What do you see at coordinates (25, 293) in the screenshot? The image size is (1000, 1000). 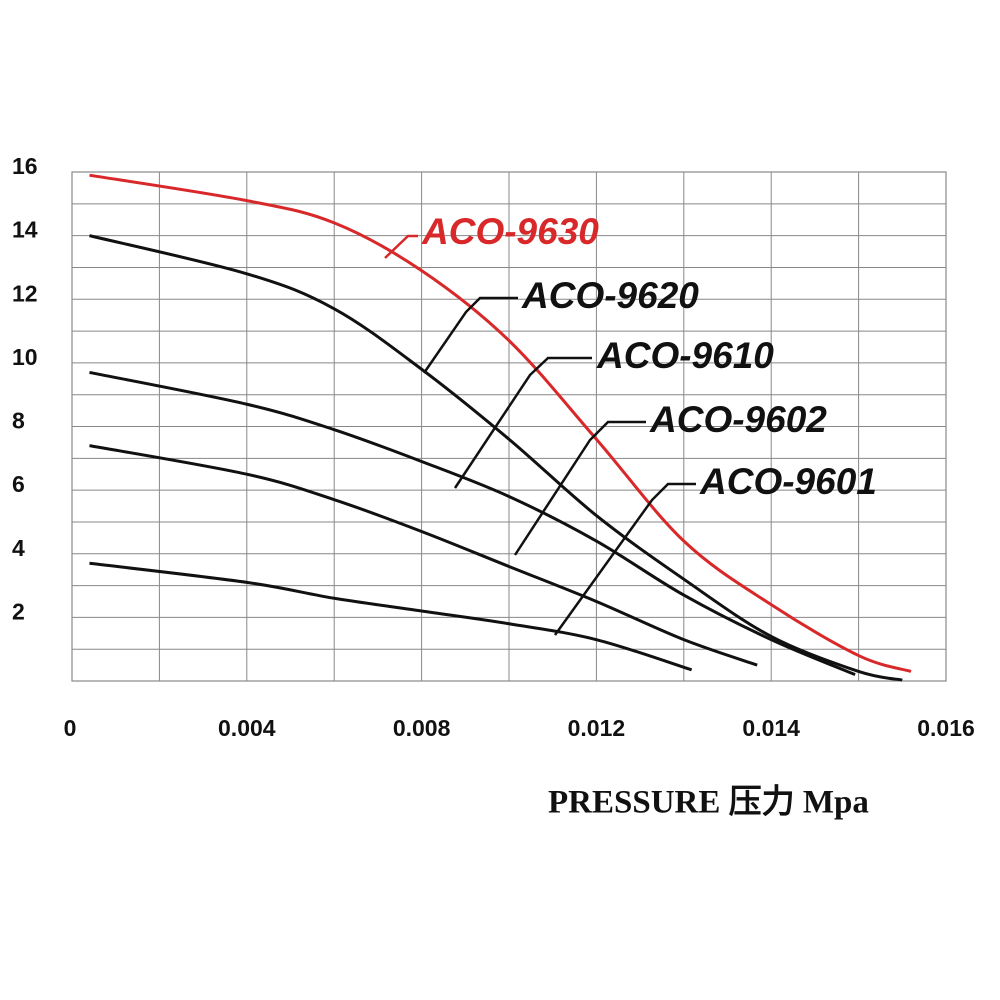 I see `y-tick-label: 12` at bounding box center [25, 293].